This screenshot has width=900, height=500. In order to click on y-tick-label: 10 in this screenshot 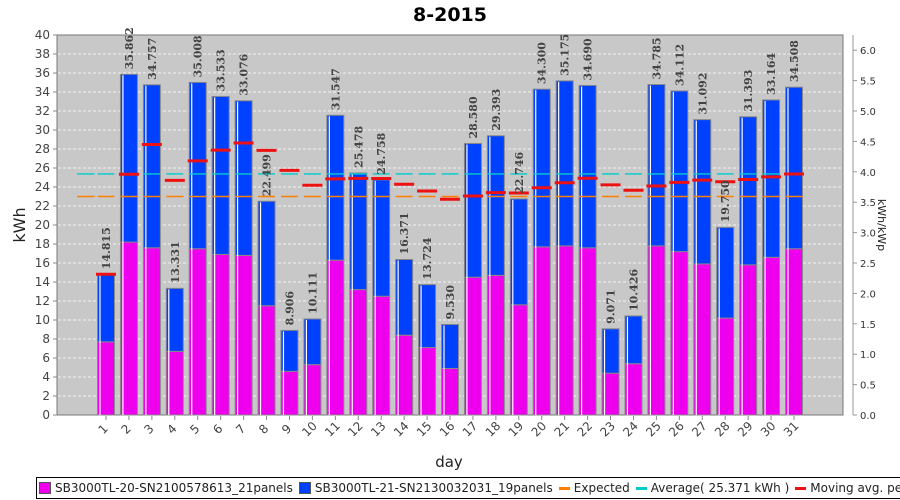, I will do `click(42, 320)`.